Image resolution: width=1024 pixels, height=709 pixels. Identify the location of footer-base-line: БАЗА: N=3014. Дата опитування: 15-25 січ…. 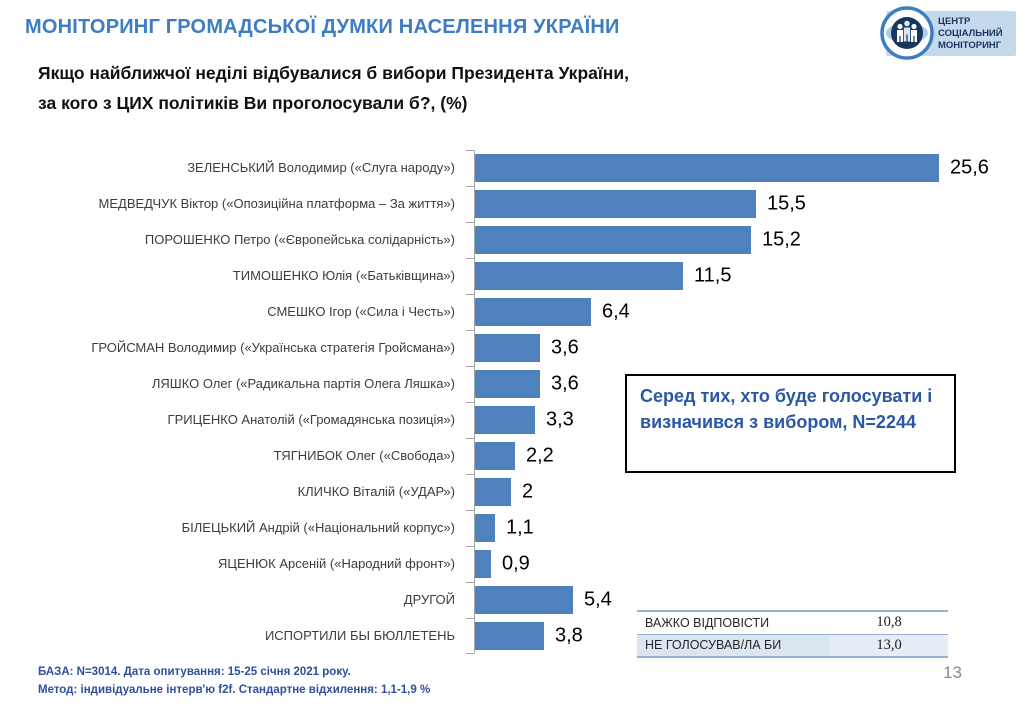
(194, 672).